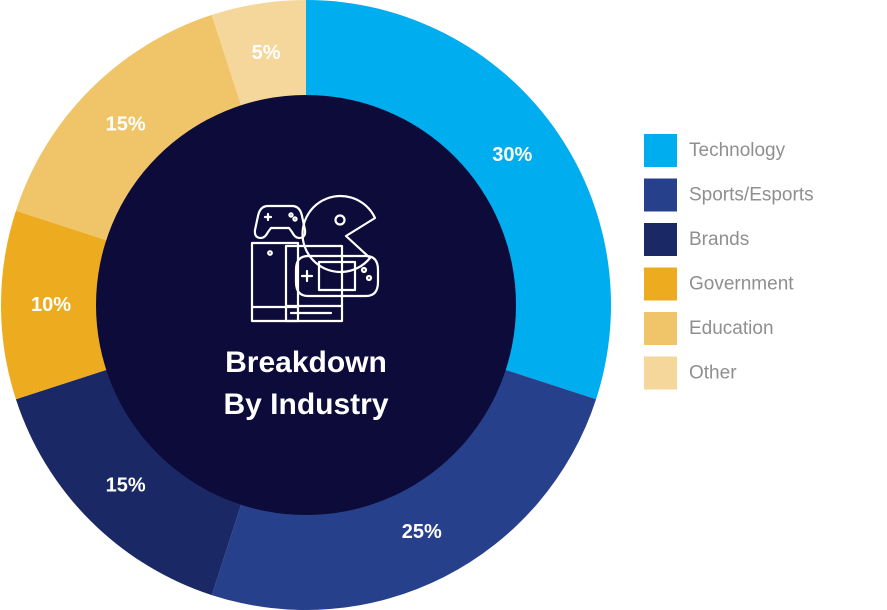 The image size is (887, 610). I want to click on slice-label-brands: 15%, so click(126, 485).